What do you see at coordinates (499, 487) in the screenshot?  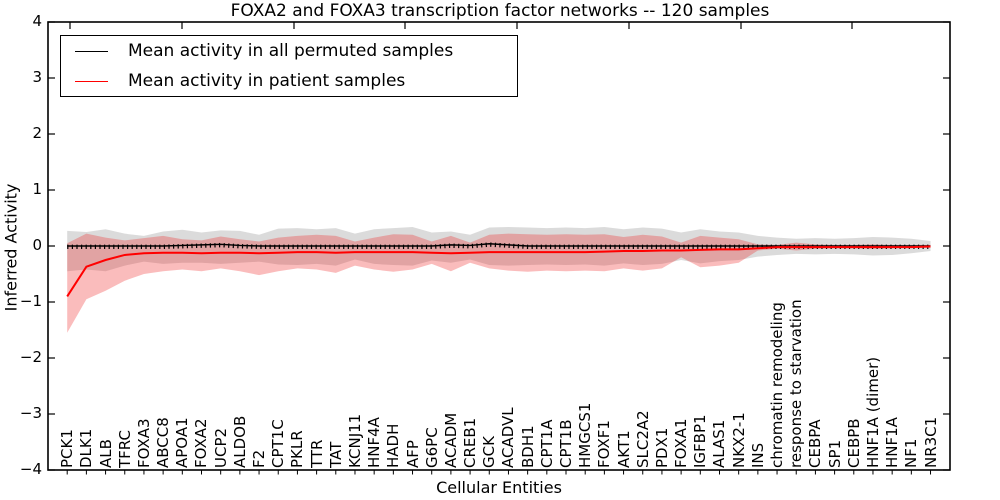 I see `x-axis-label: Cellular Entities` at bounding box center [499, 487].